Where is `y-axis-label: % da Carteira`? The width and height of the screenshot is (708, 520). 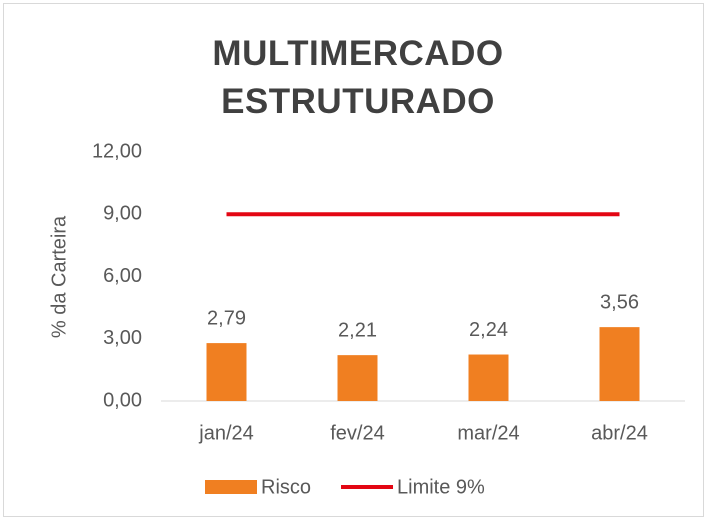
y-axis-label: % da Carteira is located at coordinates (59, 276).